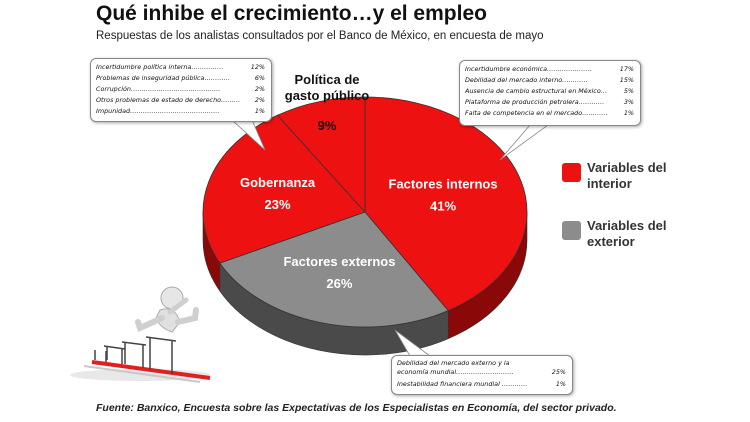 The height and width of the screenshot is (422, 750). I want to click on slice-label-politica: Política de gasto público 9%, so click(327, 103).